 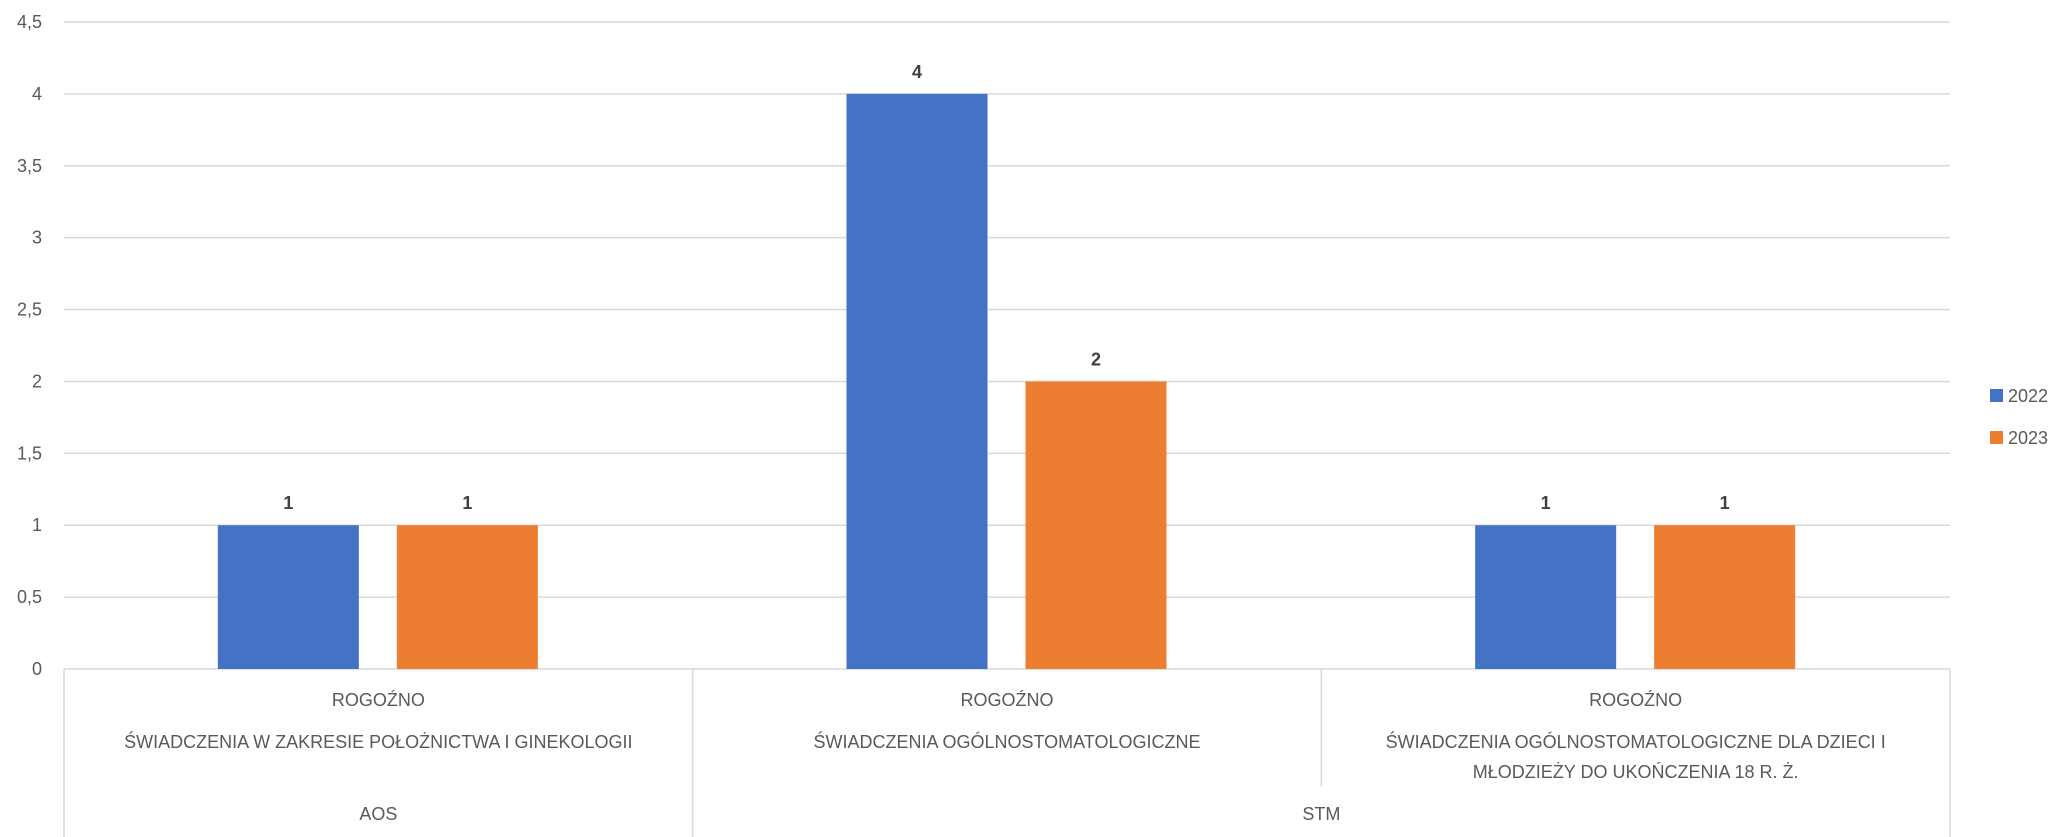 I want to click on y-tick-label: 2,5, so click(x=29, y=310).